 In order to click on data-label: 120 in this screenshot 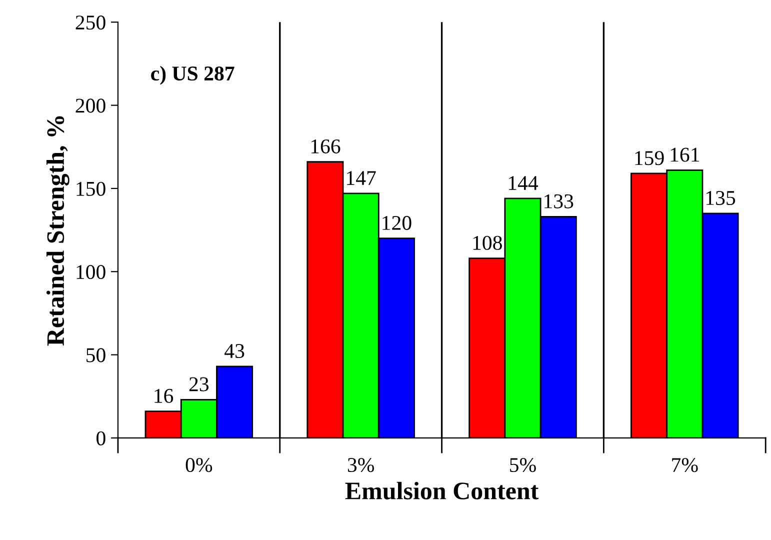, I will do `click(397, 223)`.